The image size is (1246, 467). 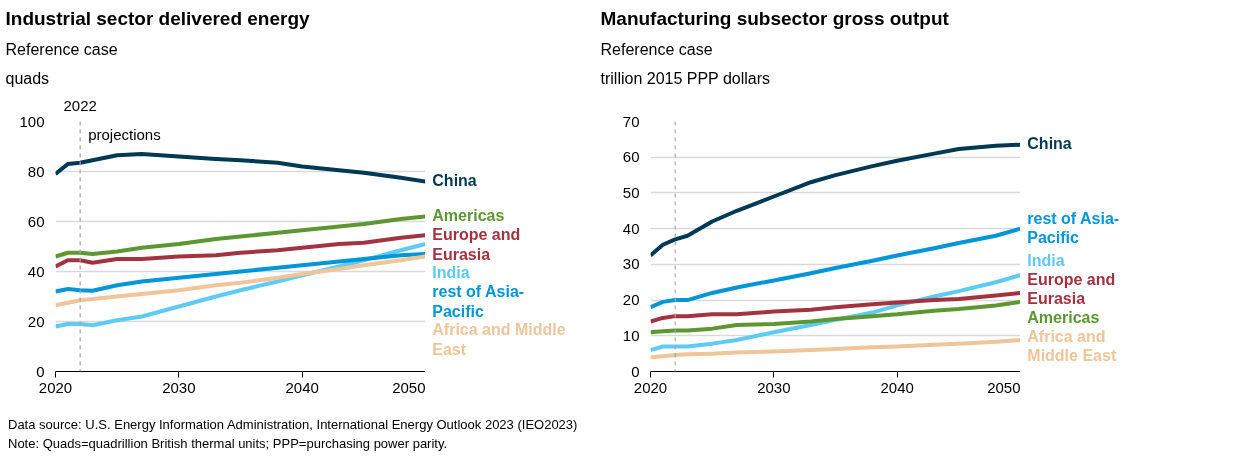 I want to click on chart-title: Manufacturing subsector gross output, so click(x=775, y=18).